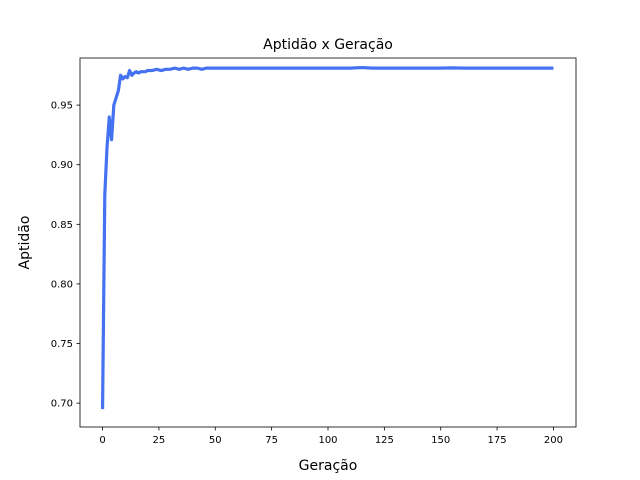 The image size is (640, 480). Describe the element at coordinates (328, 45) in the screenshot. I see `chart-title: Aptidão x Geração` at that location.